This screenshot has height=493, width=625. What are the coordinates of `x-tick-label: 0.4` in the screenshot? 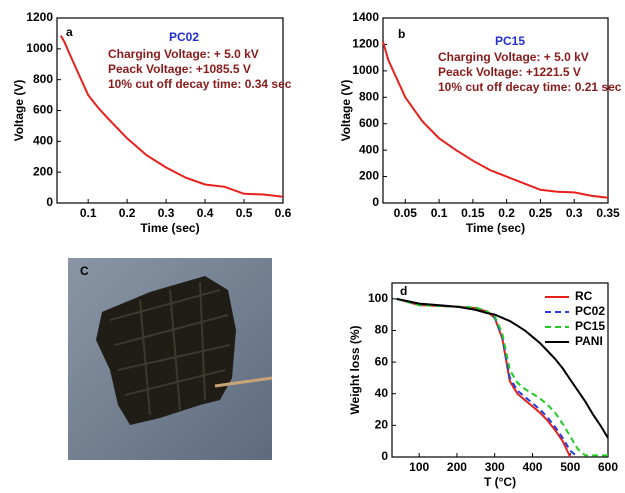 It's located at (205, 213).